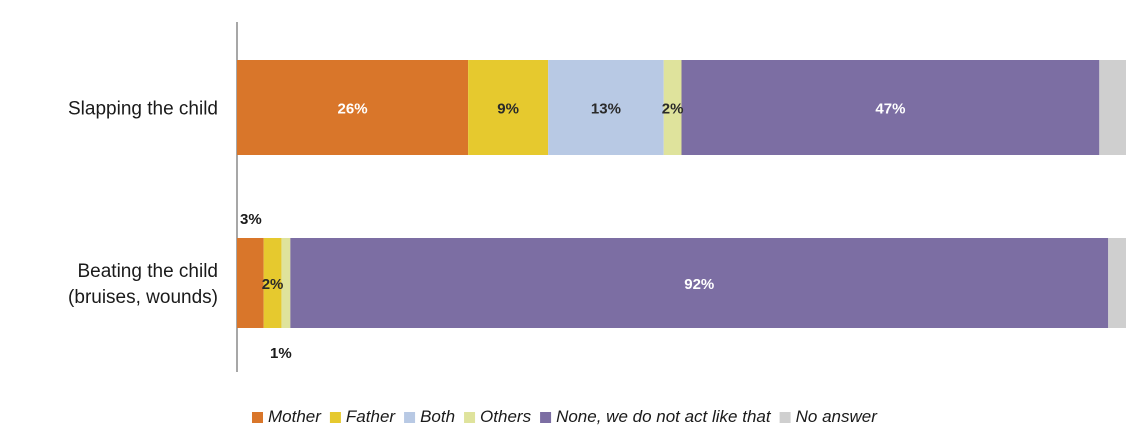 The height and width of the screenshot is (439, 1126). What do you see at coordinates (281, 353) in the screenshot?
I see `data-label-others-1: 1%` at bounding box center [281, 353].